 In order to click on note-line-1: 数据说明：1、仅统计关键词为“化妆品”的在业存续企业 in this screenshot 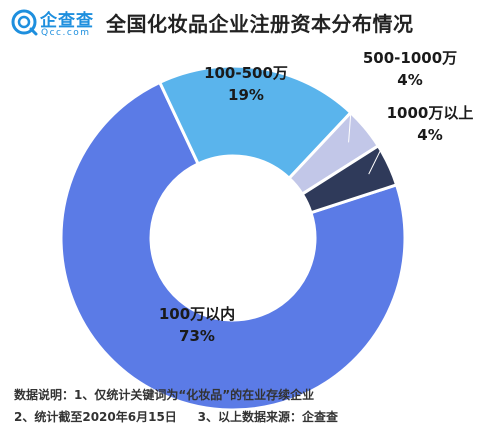, I will do `click(164, 395)`.